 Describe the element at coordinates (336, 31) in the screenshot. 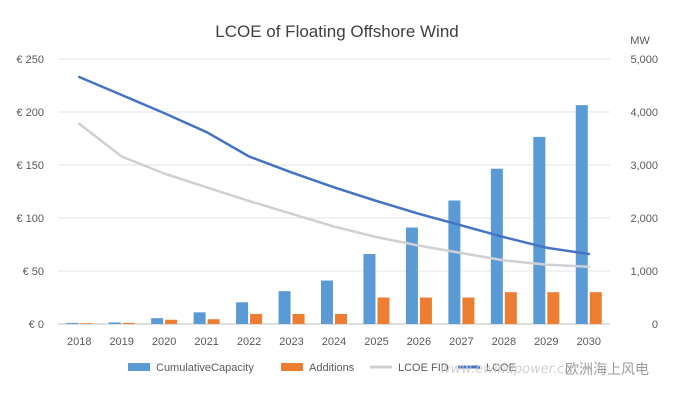

I see `chart-title: LCOE of Floating Offshore Wind` at that location.